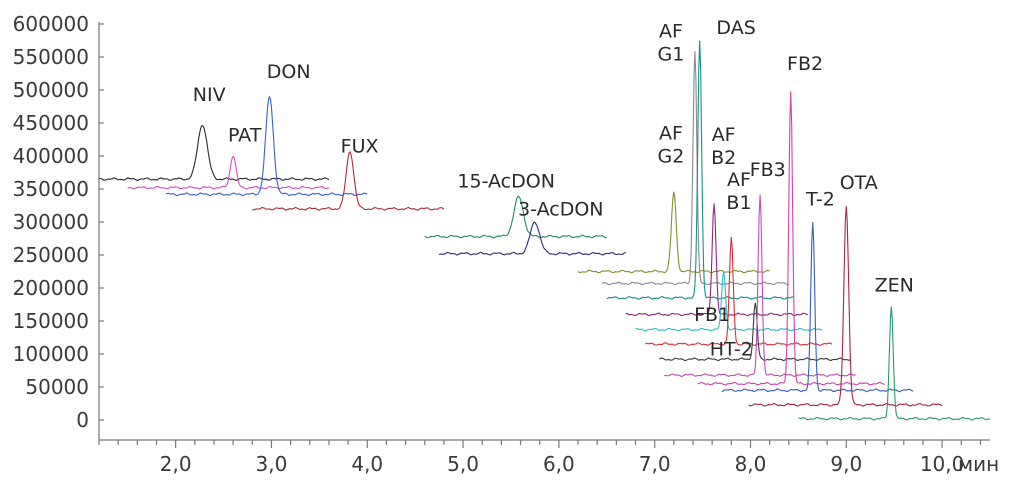 Image resolution: width=1024 pixels, height=491 pixels. What do you see at coordinates (214, 153) in the screenshot?
I see `trace-niv` at bounding box center [214, 153].